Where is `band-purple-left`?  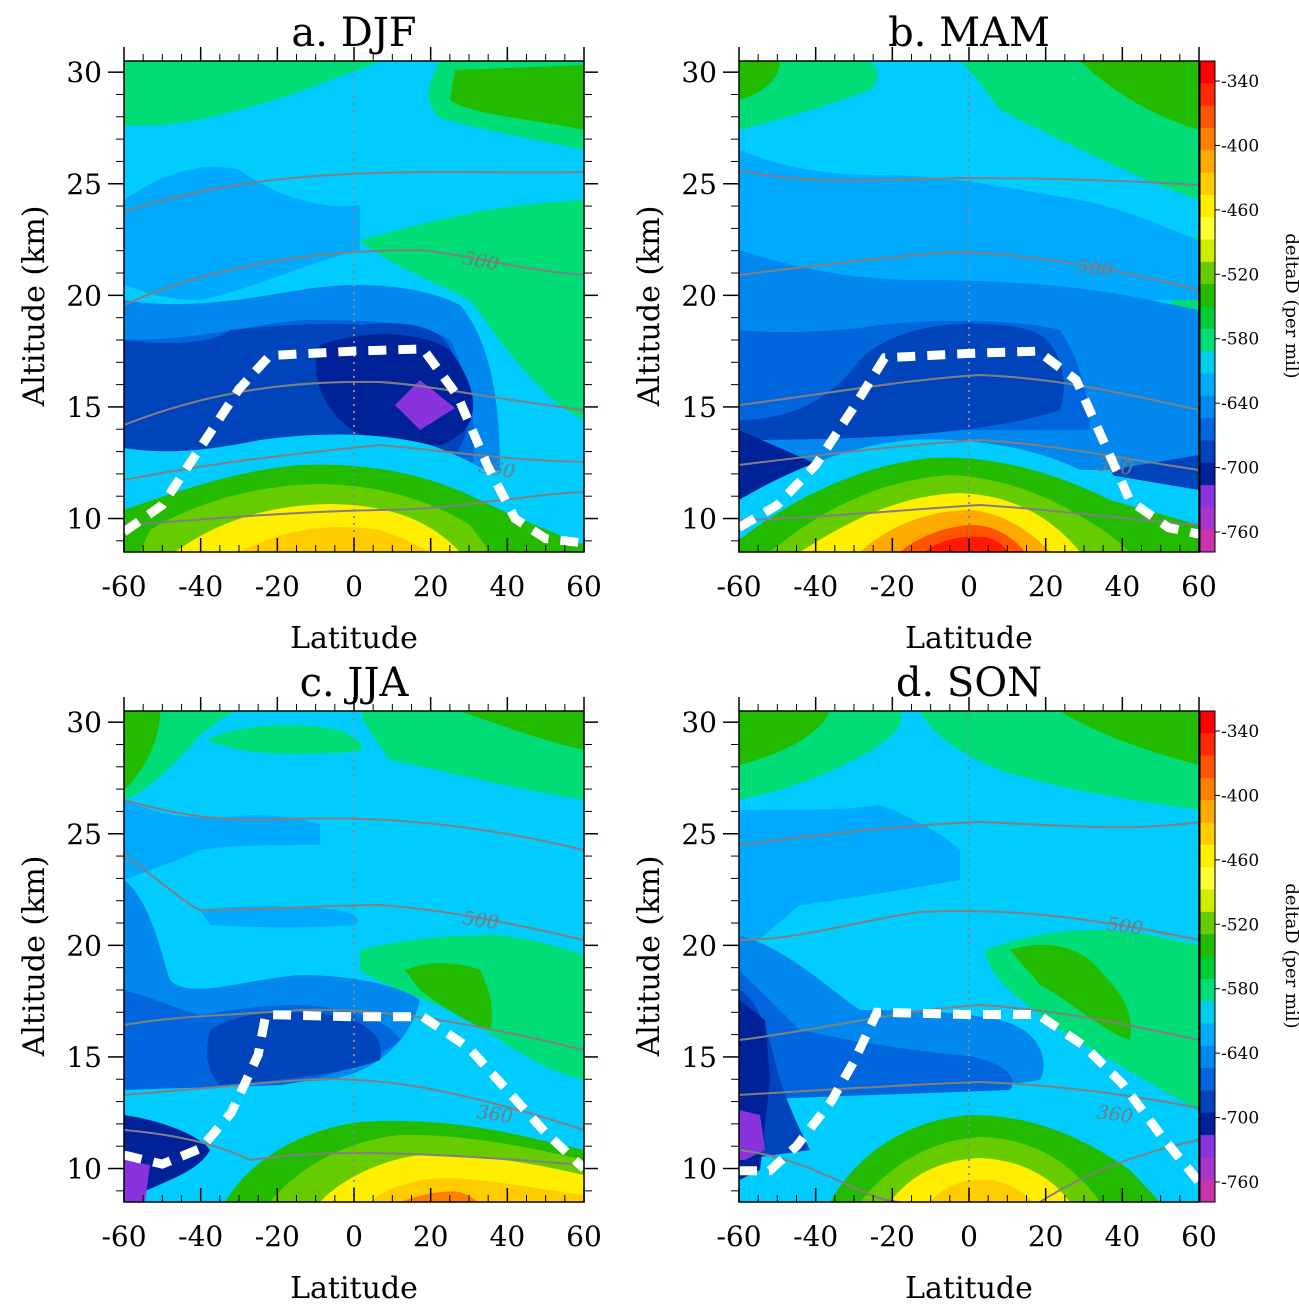 band-purple-left is located at coordinates (752, 1135).